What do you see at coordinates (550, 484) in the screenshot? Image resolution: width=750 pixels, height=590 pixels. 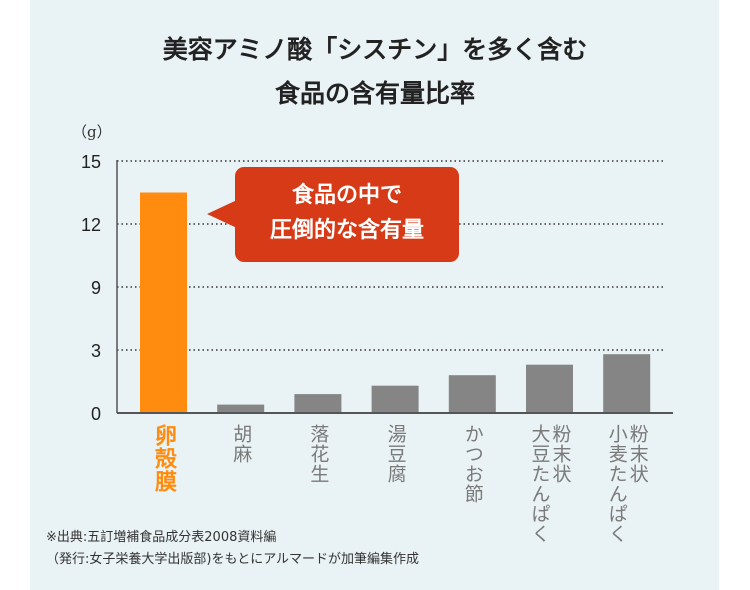 I see `x-tick-label: 粉末状 大豆たんぱく` at bounding box center [550, 484].